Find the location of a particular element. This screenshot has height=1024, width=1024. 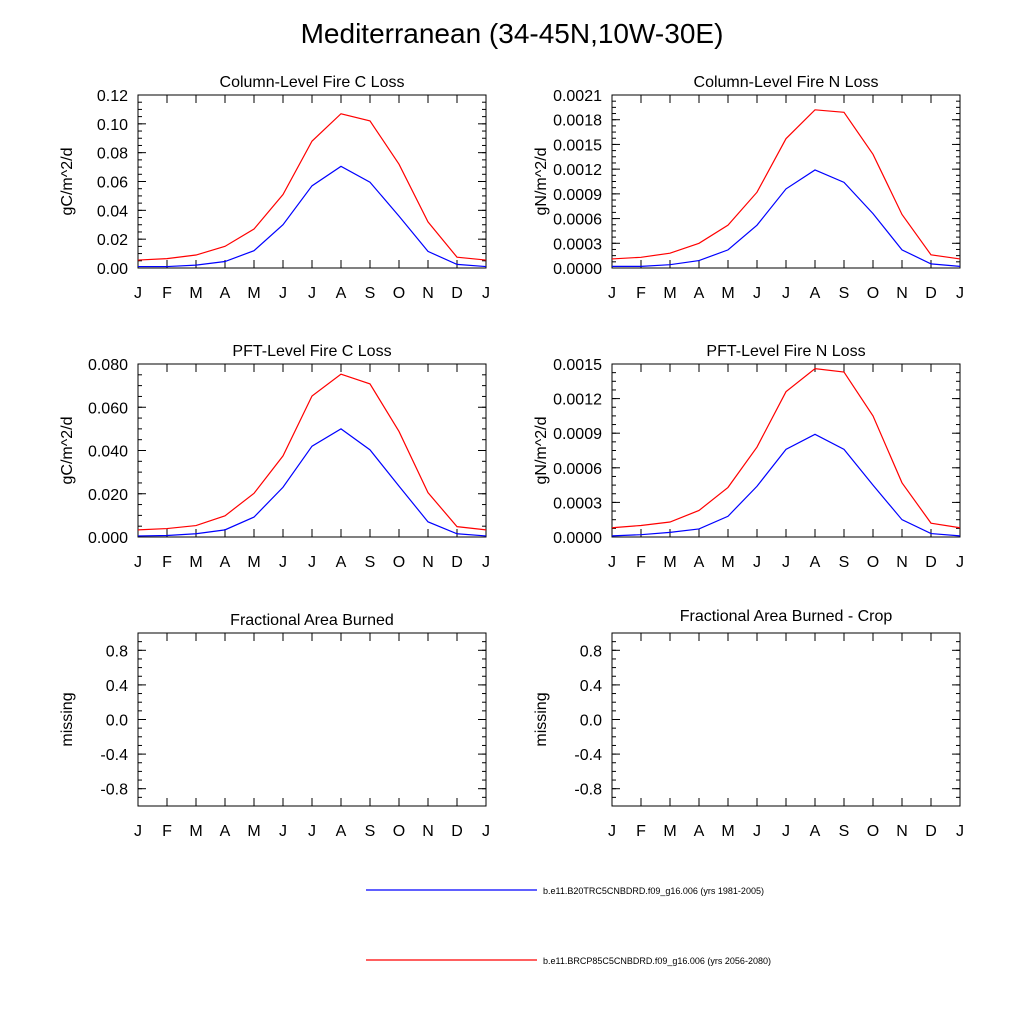

y-tick-label: 0.0 is located at coordinates (117, 721).